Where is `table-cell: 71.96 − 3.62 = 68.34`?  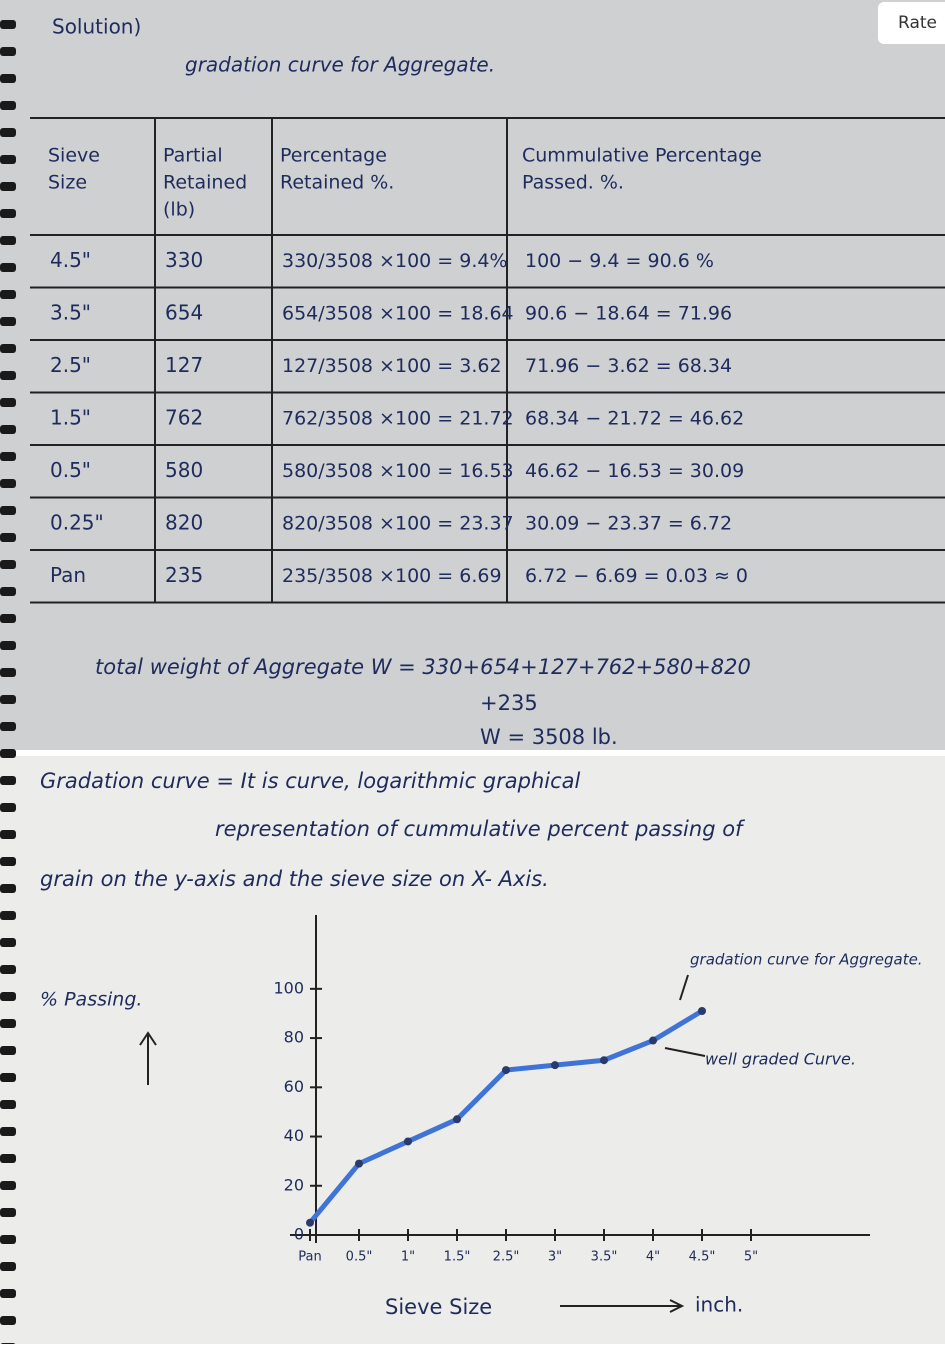 table-cell: 71.96 − 3.62 = 68.34 is located at coordinates (628, 366).